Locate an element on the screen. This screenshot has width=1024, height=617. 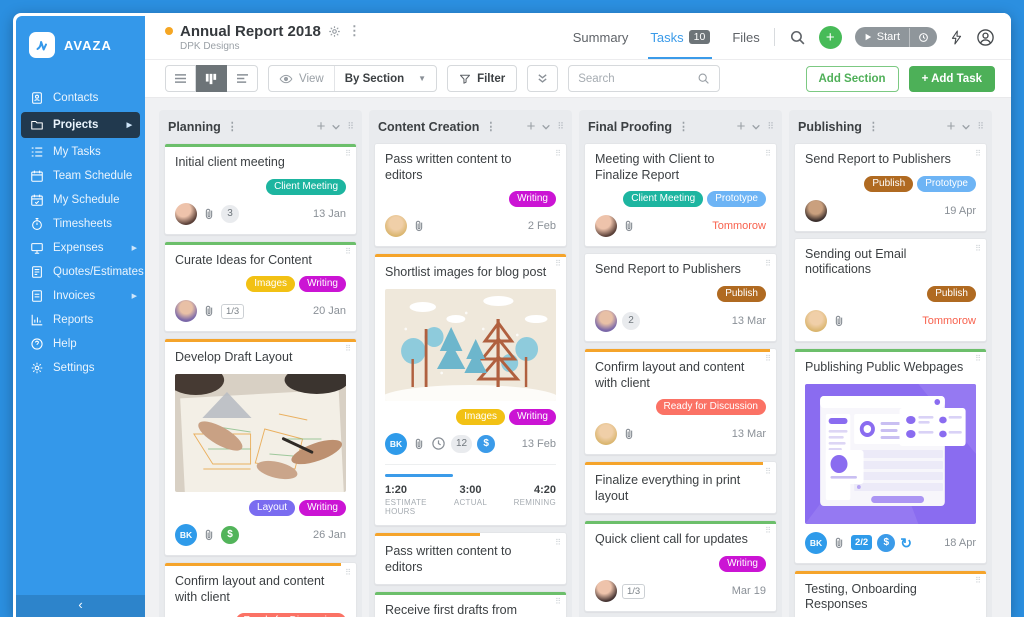
sidebar-item-settings: Settings is located at coordinates (80, 368).